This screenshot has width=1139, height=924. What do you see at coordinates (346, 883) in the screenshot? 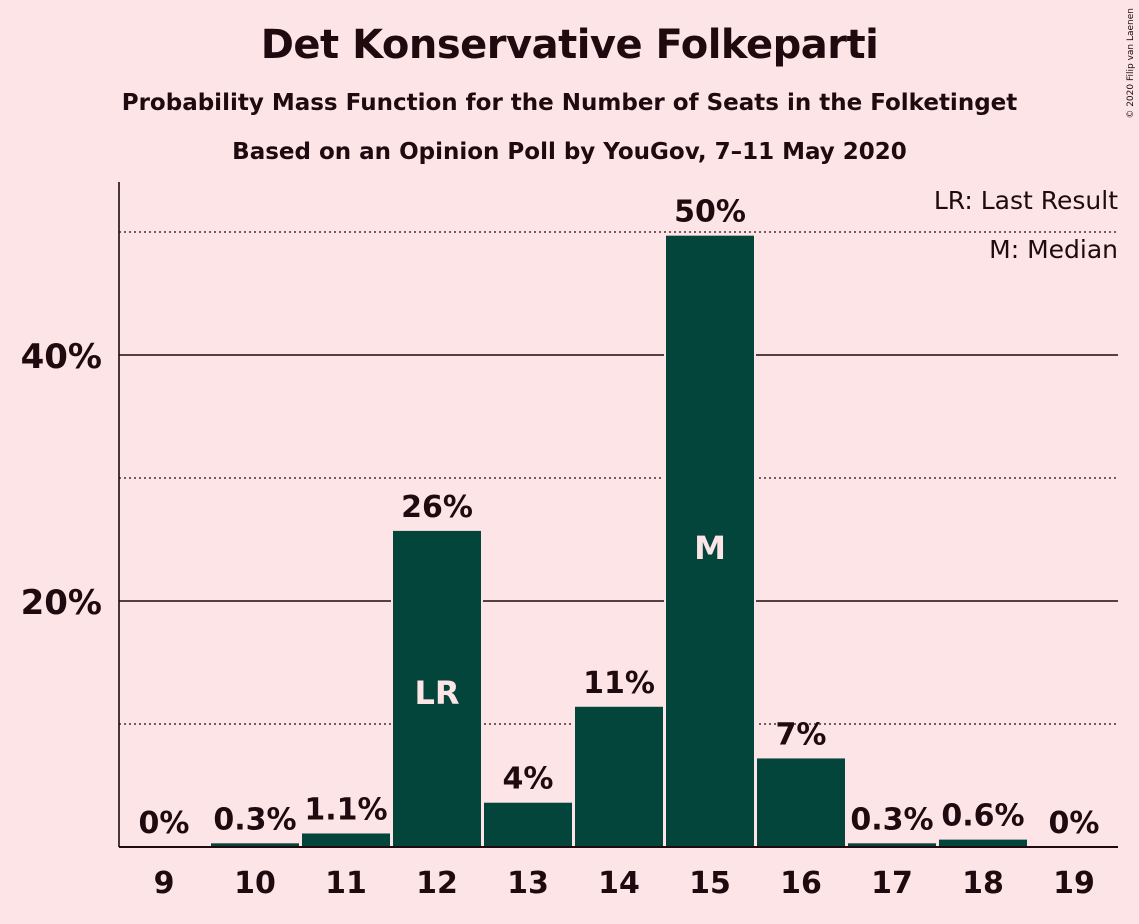
I see `x-tick-label-11: 11` at bounding box center [346, 883].